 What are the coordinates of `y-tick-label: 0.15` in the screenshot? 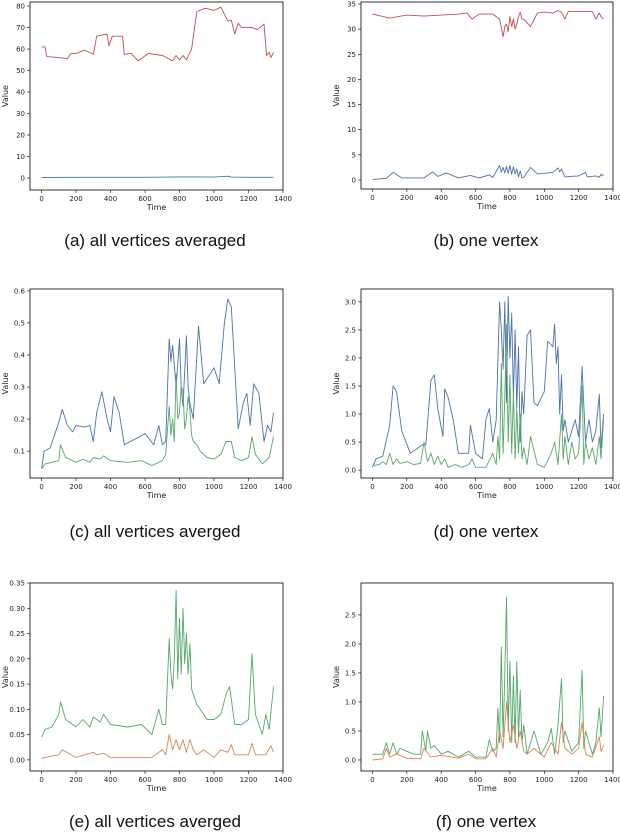 It's located at (17, 685).